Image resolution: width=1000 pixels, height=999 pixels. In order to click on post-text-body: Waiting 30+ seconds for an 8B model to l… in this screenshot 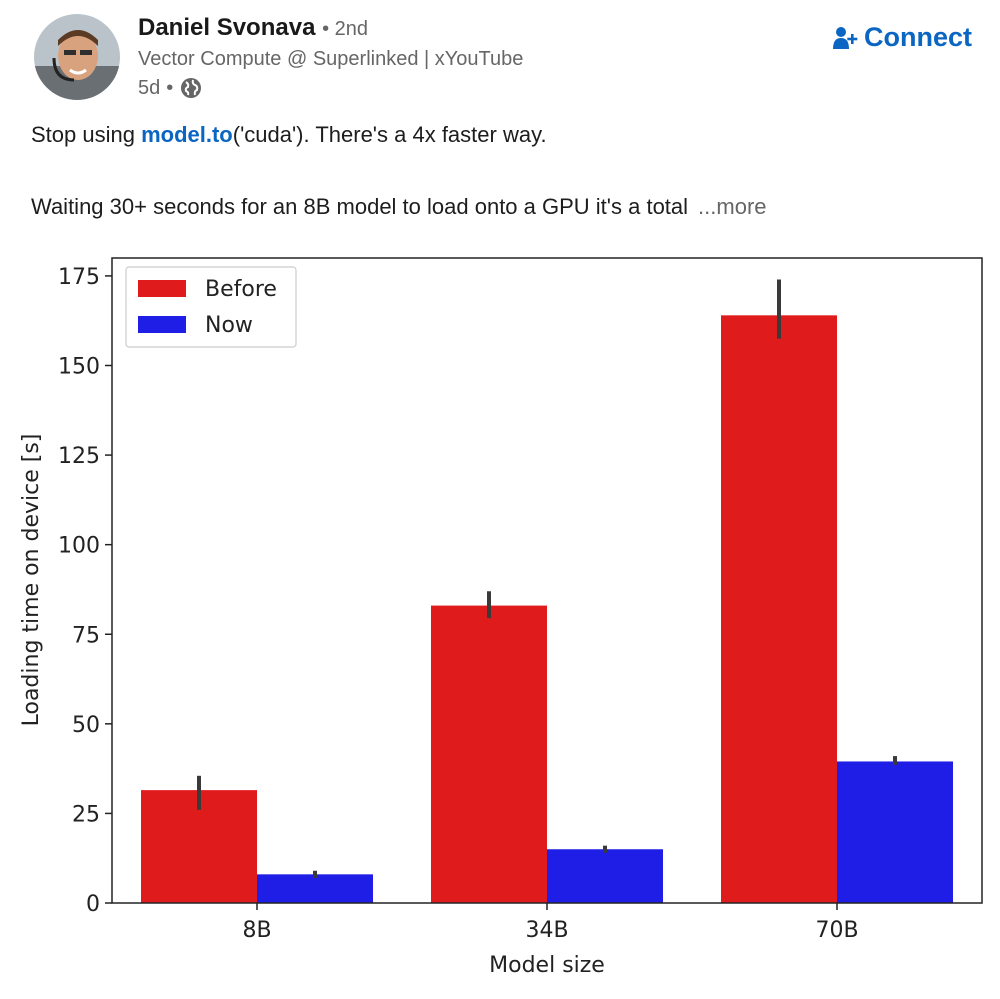, I will do `click(360, 206)`.